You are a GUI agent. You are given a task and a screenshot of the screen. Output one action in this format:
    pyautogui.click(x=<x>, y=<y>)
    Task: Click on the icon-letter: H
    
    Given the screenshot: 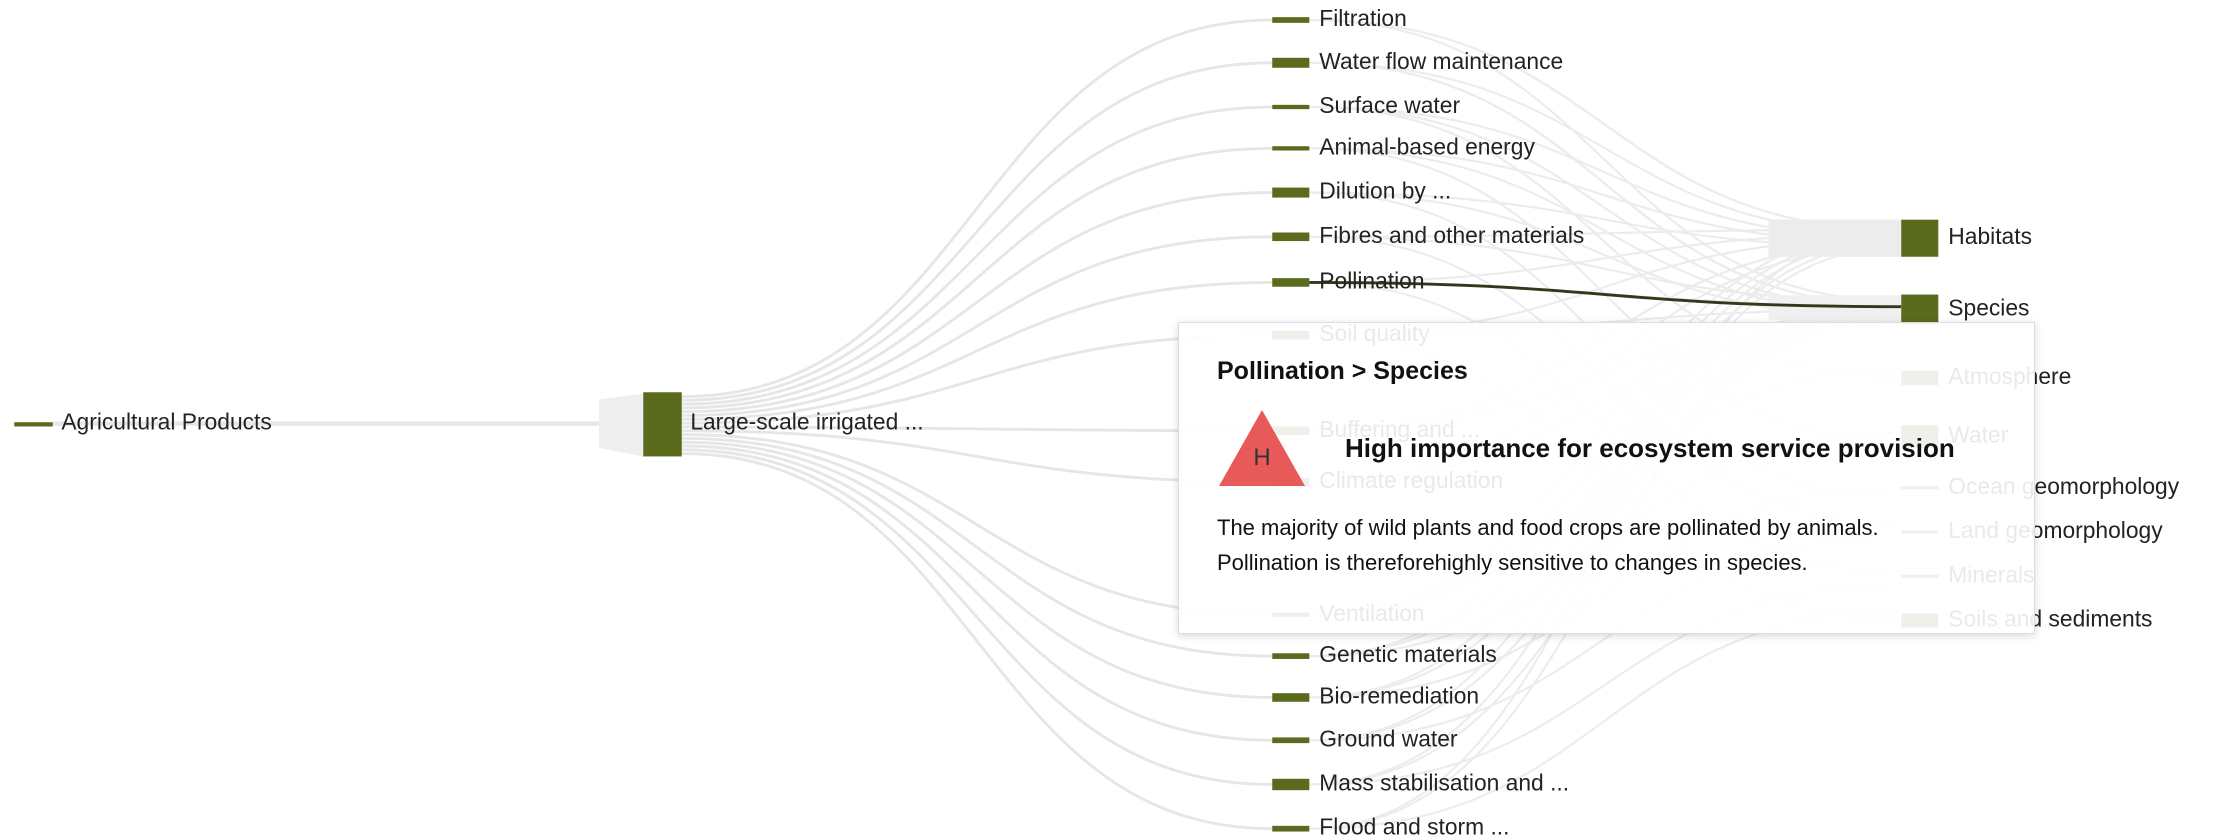 What is the action you would take?
    pyautogui.click(x=1262, y=457)
    